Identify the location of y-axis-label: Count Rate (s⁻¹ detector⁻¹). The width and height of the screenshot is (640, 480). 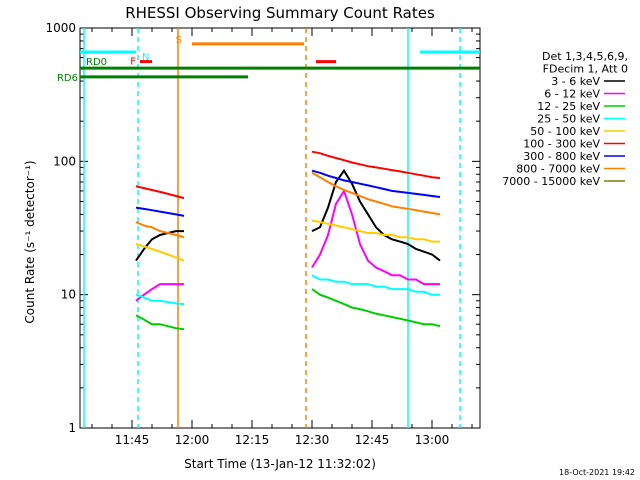
(30, 241).